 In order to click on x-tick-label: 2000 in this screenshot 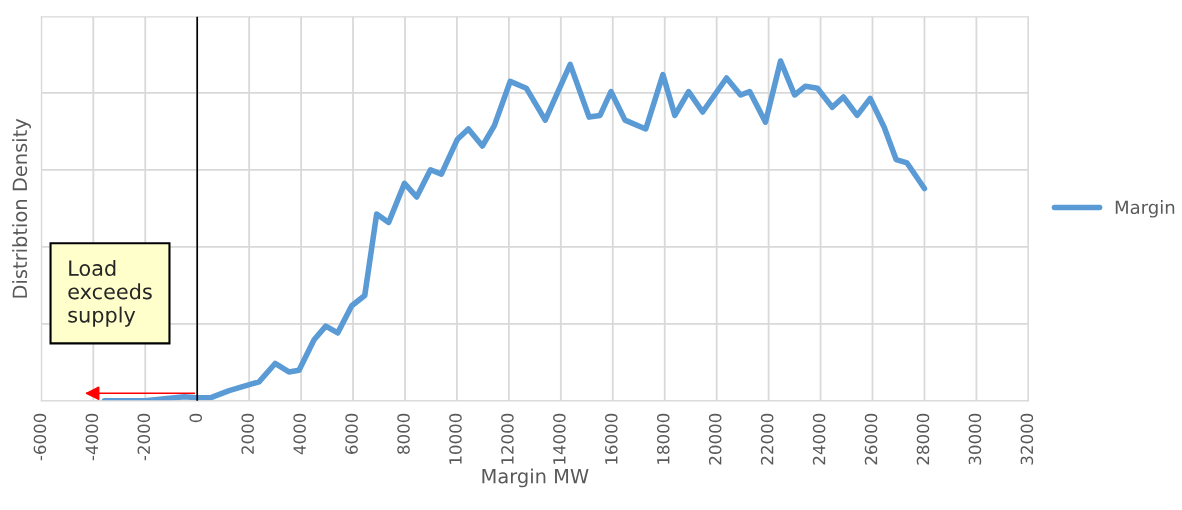, I will do `click(247, 433)`.